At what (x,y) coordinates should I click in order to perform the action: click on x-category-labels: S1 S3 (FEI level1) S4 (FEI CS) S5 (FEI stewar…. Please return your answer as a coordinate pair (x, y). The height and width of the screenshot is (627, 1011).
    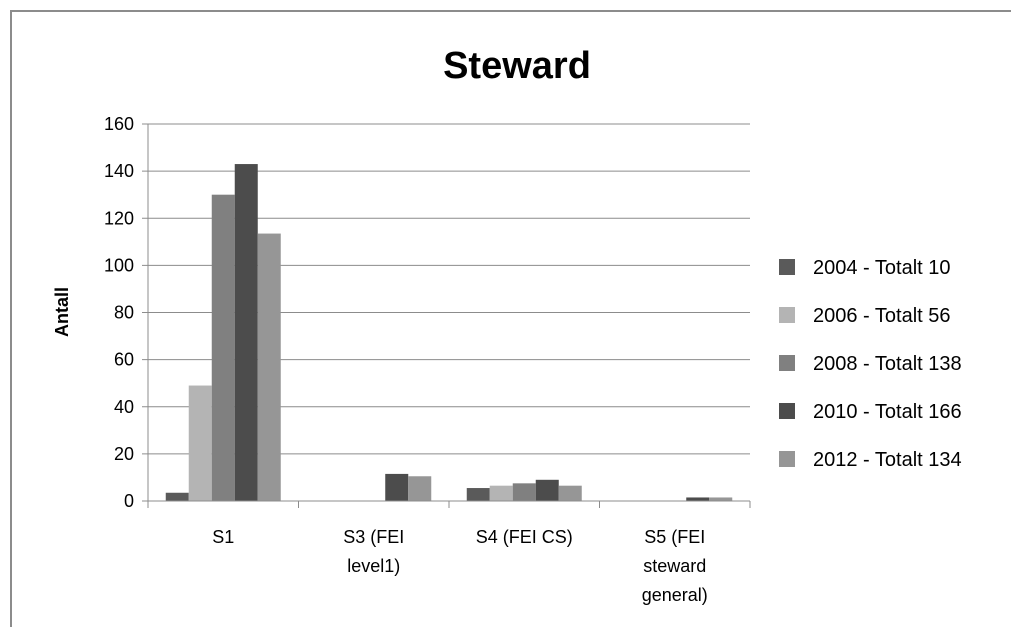
    Looking at the image, I should click on (460, 566).